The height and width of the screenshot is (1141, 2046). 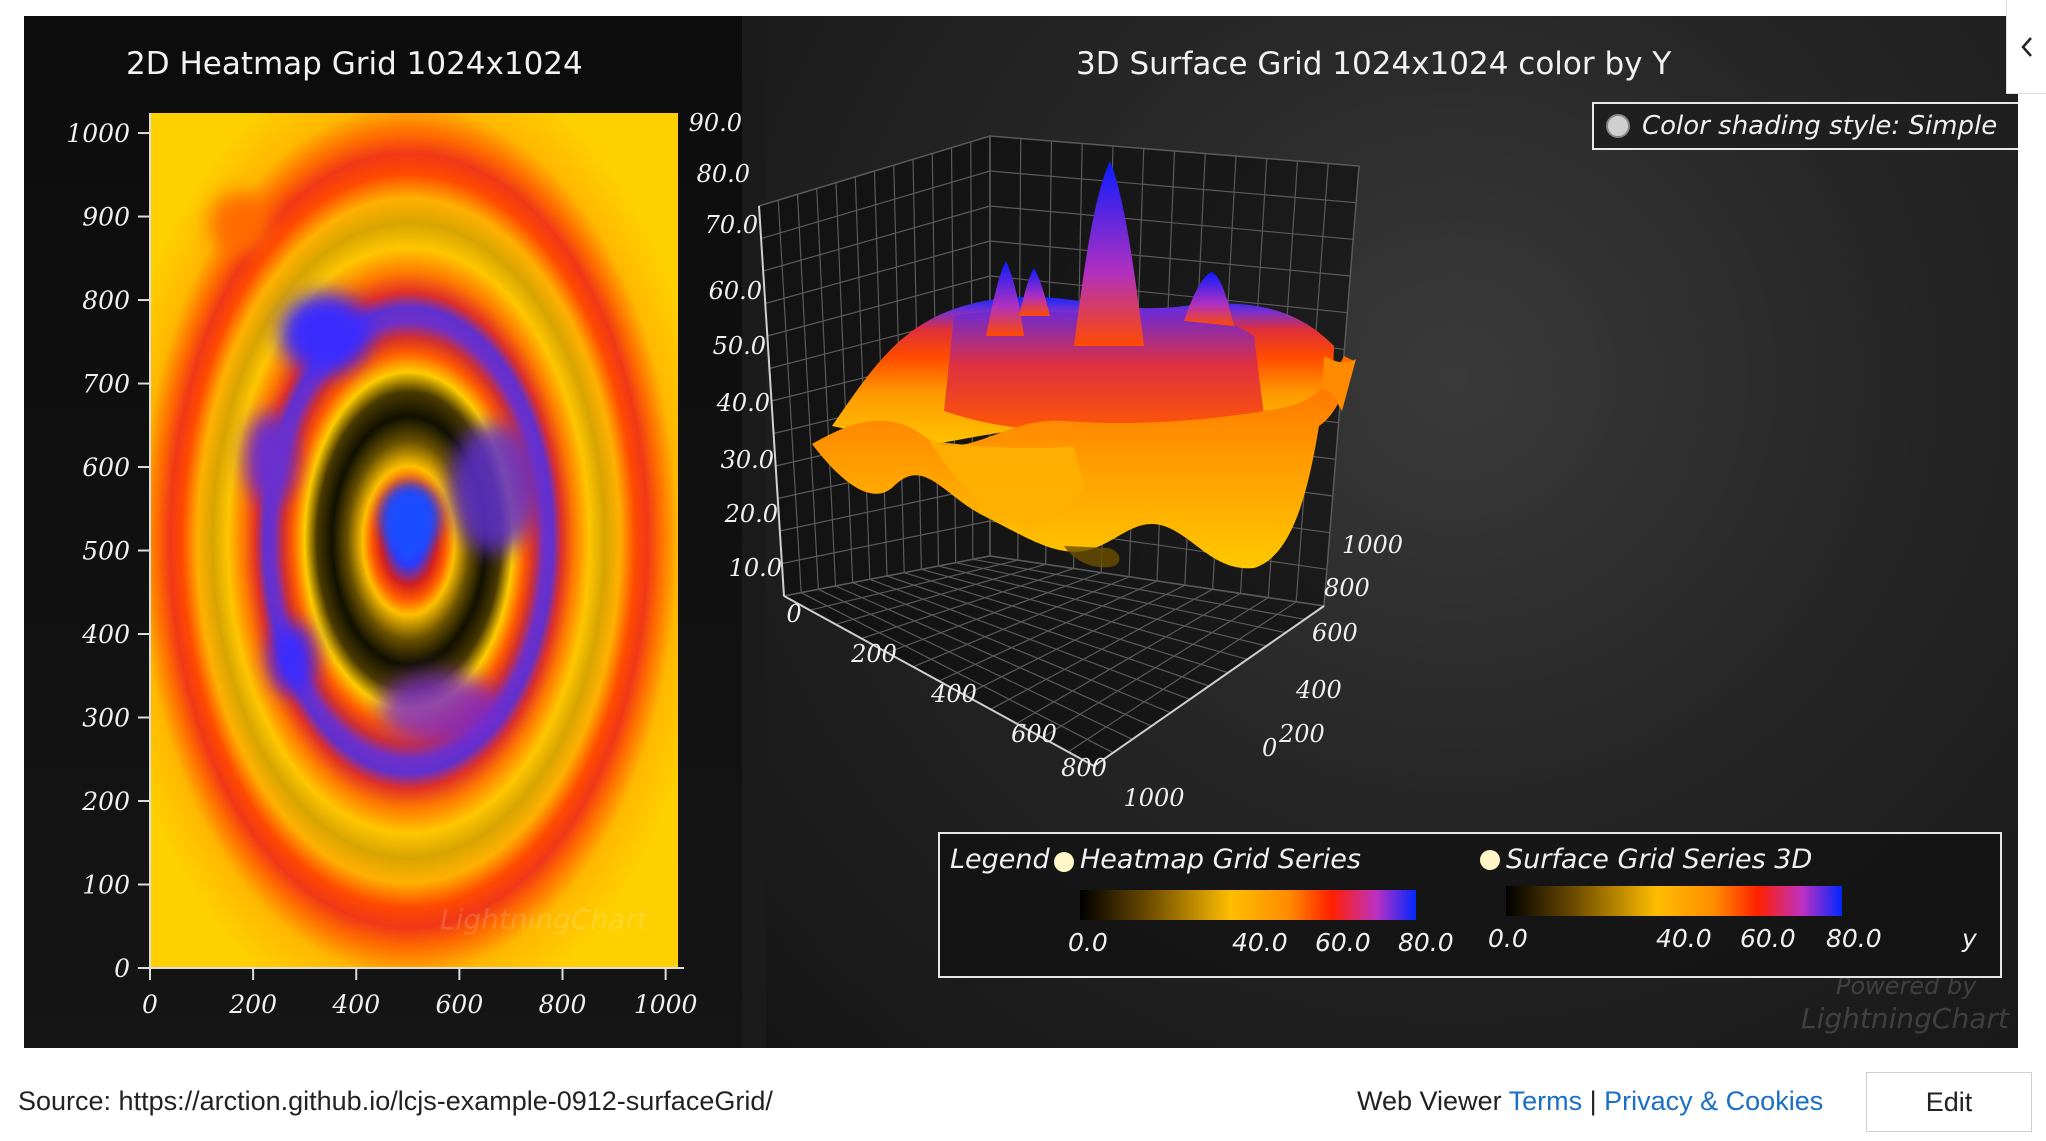 I want to click on surface-y-tick-label: 10.0, so click(x=755, y=568).